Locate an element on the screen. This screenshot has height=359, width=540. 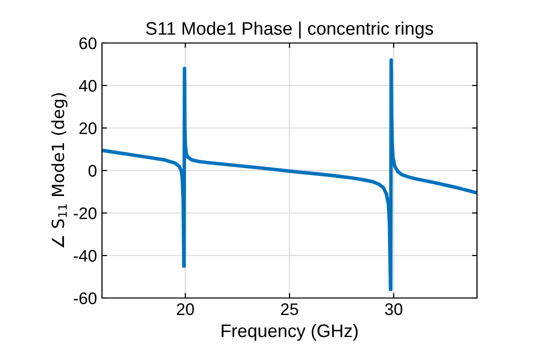
y-tick-label: -20 is located at coordinates (85, 213).